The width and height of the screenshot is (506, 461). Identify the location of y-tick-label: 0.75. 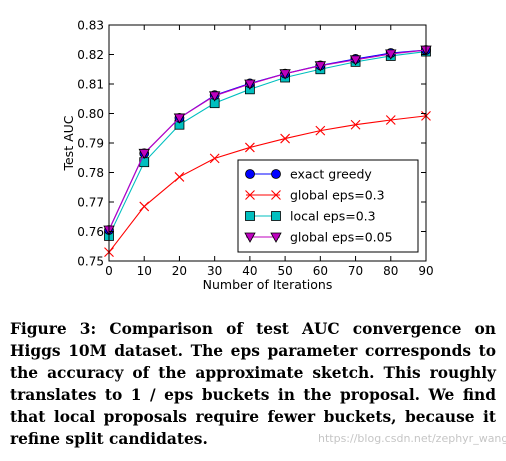
(90, 262).